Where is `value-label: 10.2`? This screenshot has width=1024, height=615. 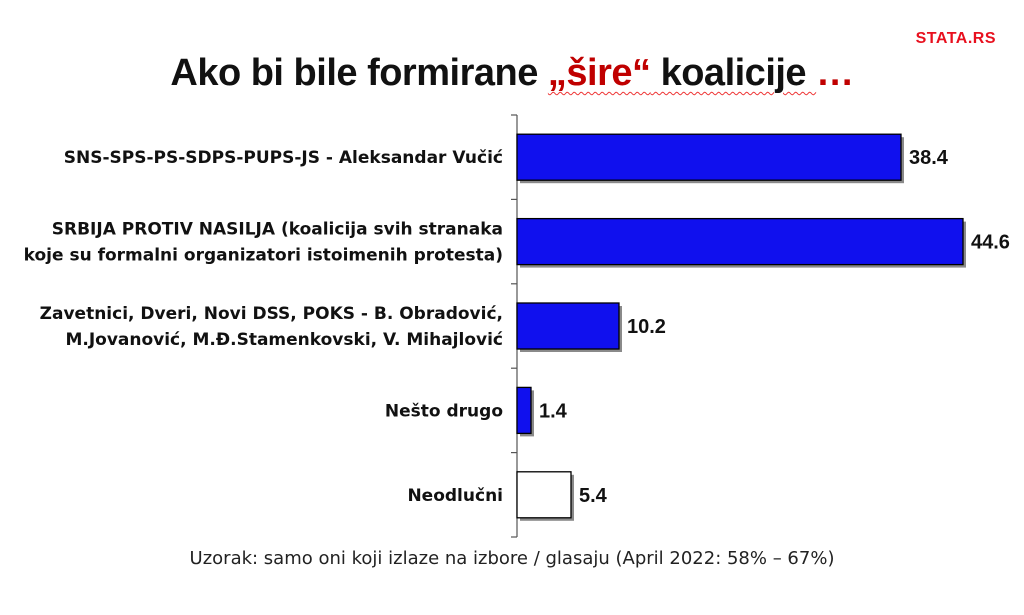
value-label: 10.2 is located at coordinates (646, 327).